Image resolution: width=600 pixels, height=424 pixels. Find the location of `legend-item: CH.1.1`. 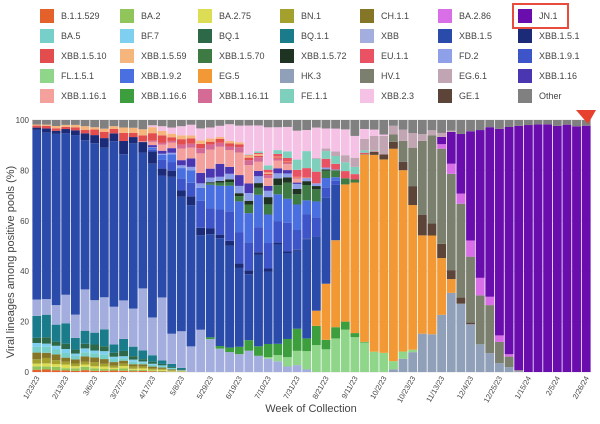

legend-item: CH.1.1 is located at coordinates (384, 16).